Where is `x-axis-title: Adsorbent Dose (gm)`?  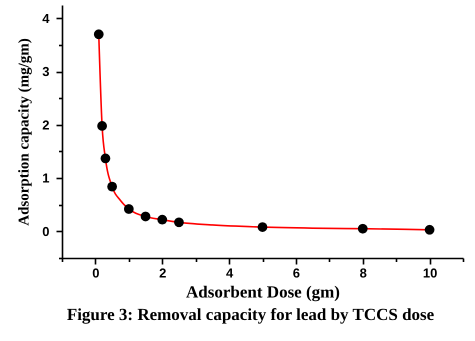 x-axis-title: Adsorbent Dose (gm) is located at coordinates (263, 292).